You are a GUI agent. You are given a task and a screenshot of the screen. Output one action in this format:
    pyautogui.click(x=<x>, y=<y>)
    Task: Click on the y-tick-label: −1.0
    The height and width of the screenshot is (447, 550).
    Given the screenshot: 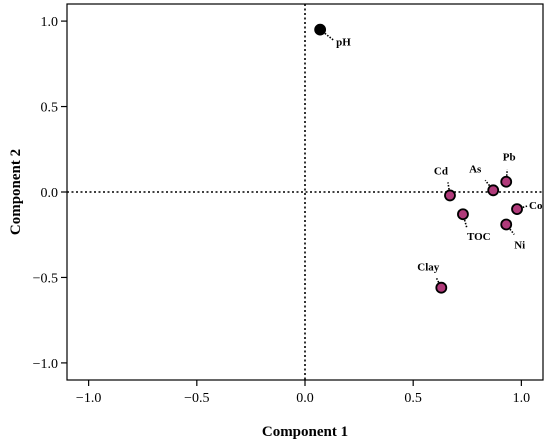 What is the action you would take?
    pyautogui.click(x=45, y=364)
    